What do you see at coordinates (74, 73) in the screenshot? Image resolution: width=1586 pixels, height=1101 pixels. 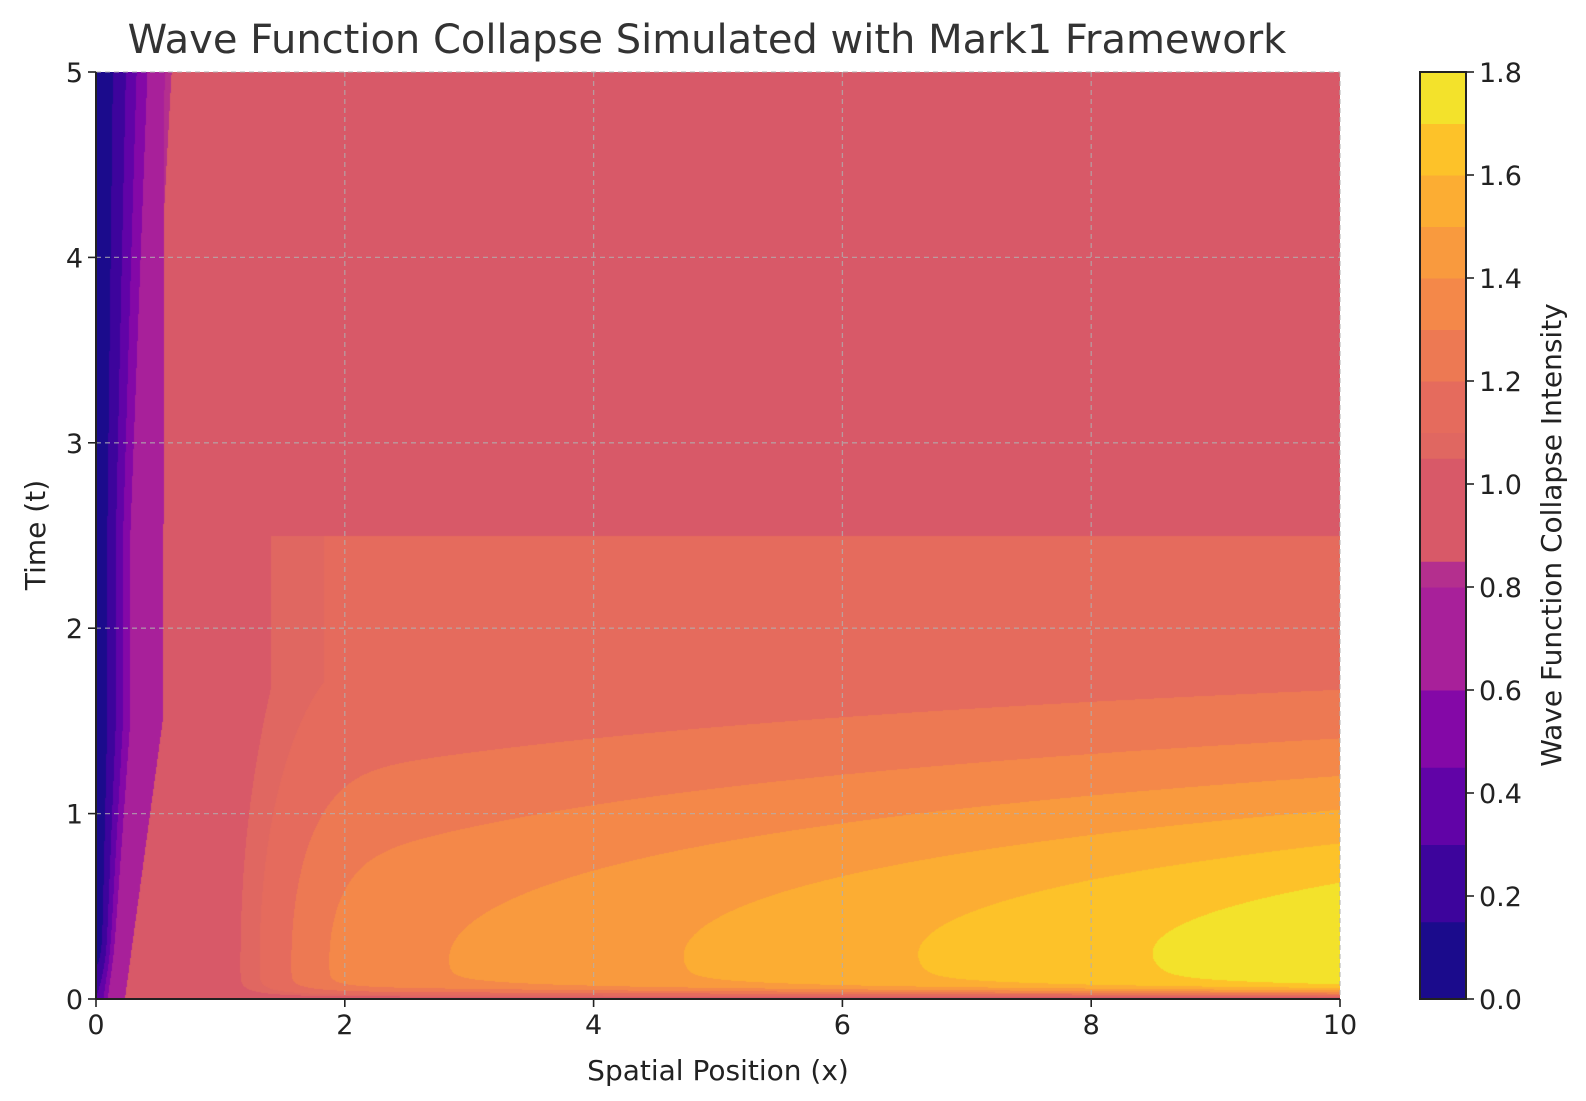 I see `y-tick-label: 5` at bounding box center [74, 73].